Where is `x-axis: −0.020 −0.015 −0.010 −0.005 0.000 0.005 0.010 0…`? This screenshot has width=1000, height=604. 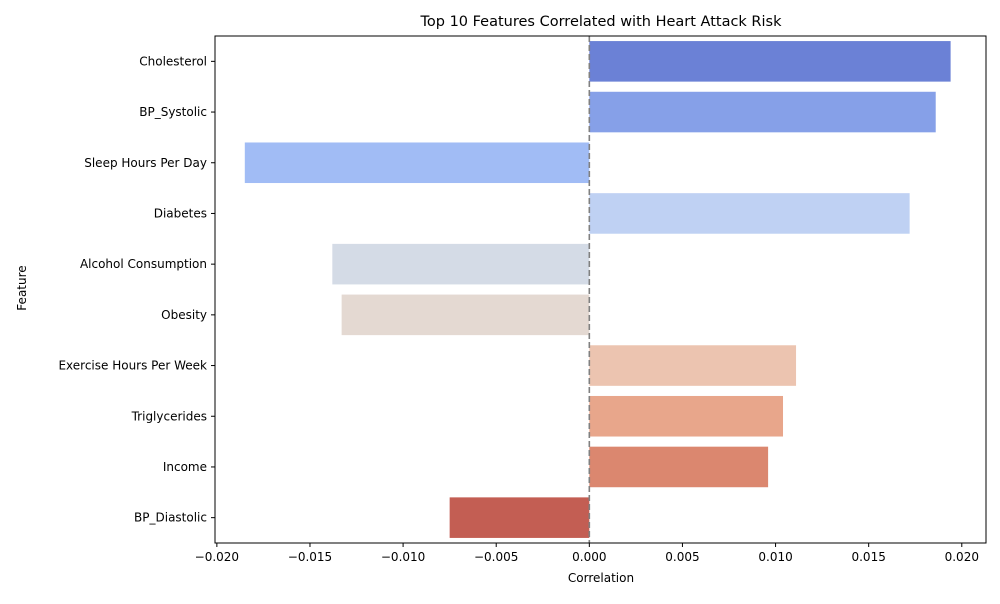 x-axis: −0.020 −0.015 −0.010 −0.005 0.000 0.005 0.010 0… is located at coordinates (587, 553).